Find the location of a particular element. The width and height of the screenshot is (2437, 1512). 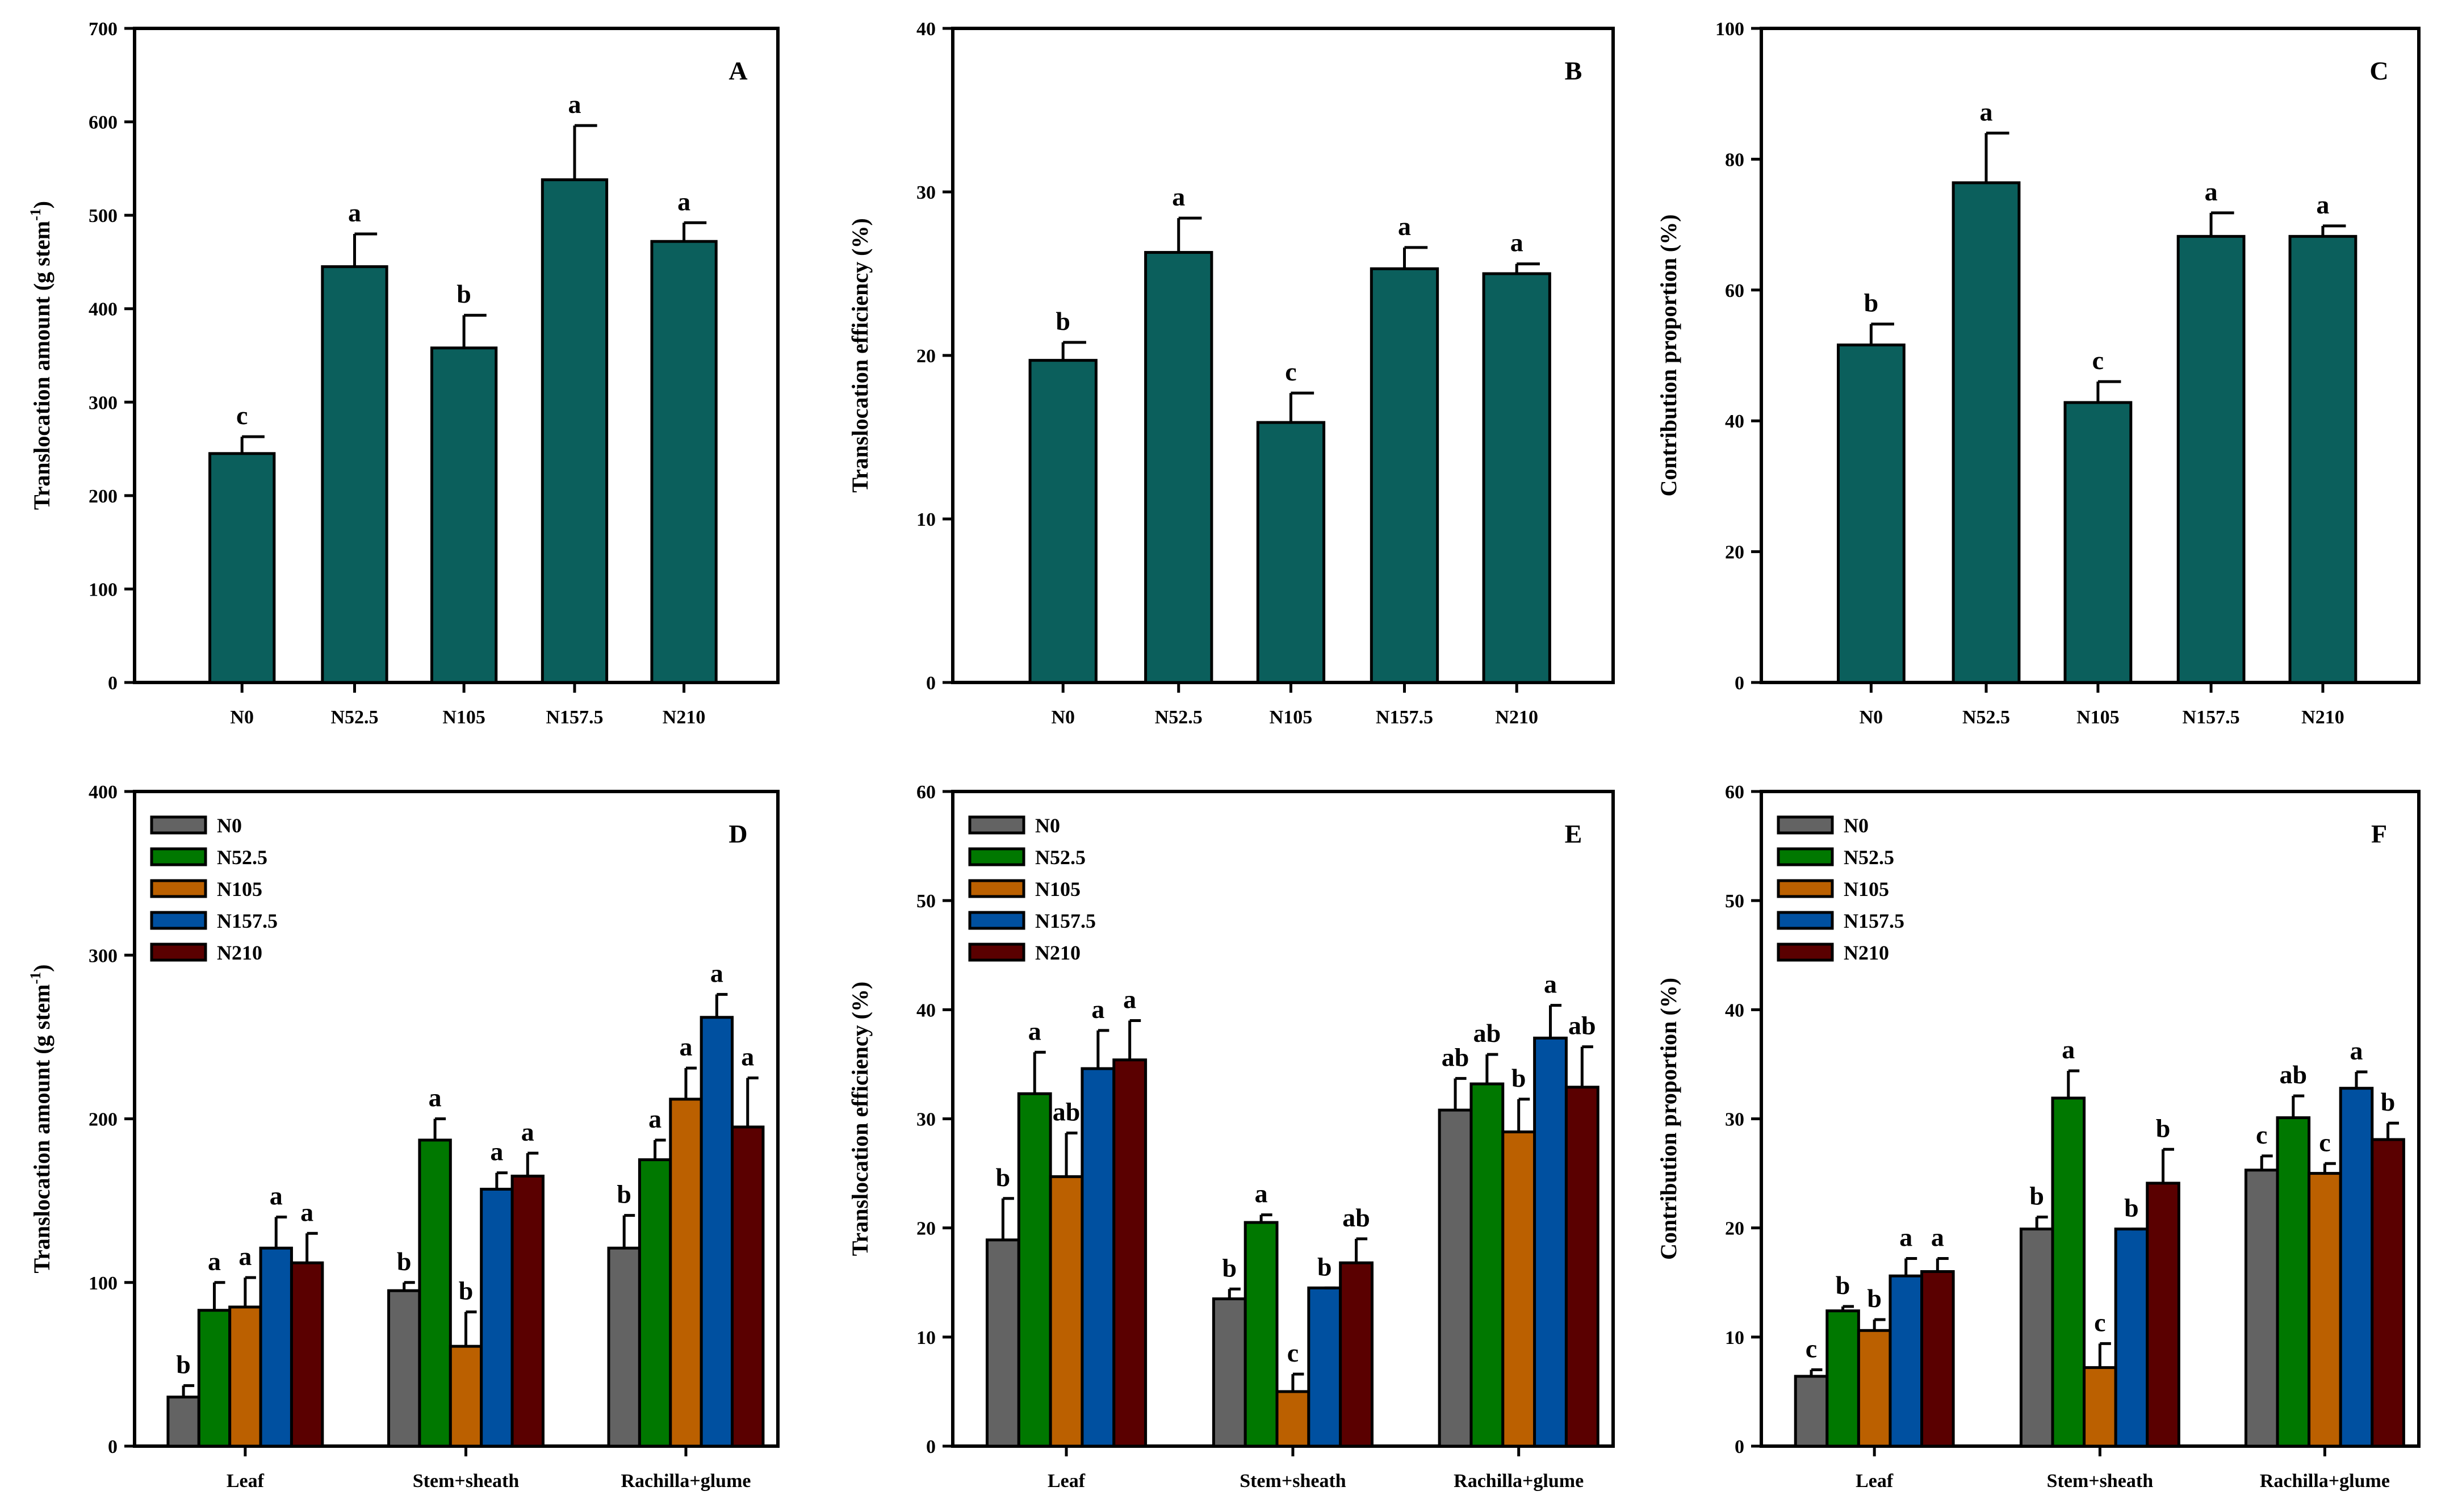

y-axis-label-text: Translocation amount (g stem is located at coordinates (42, 365).